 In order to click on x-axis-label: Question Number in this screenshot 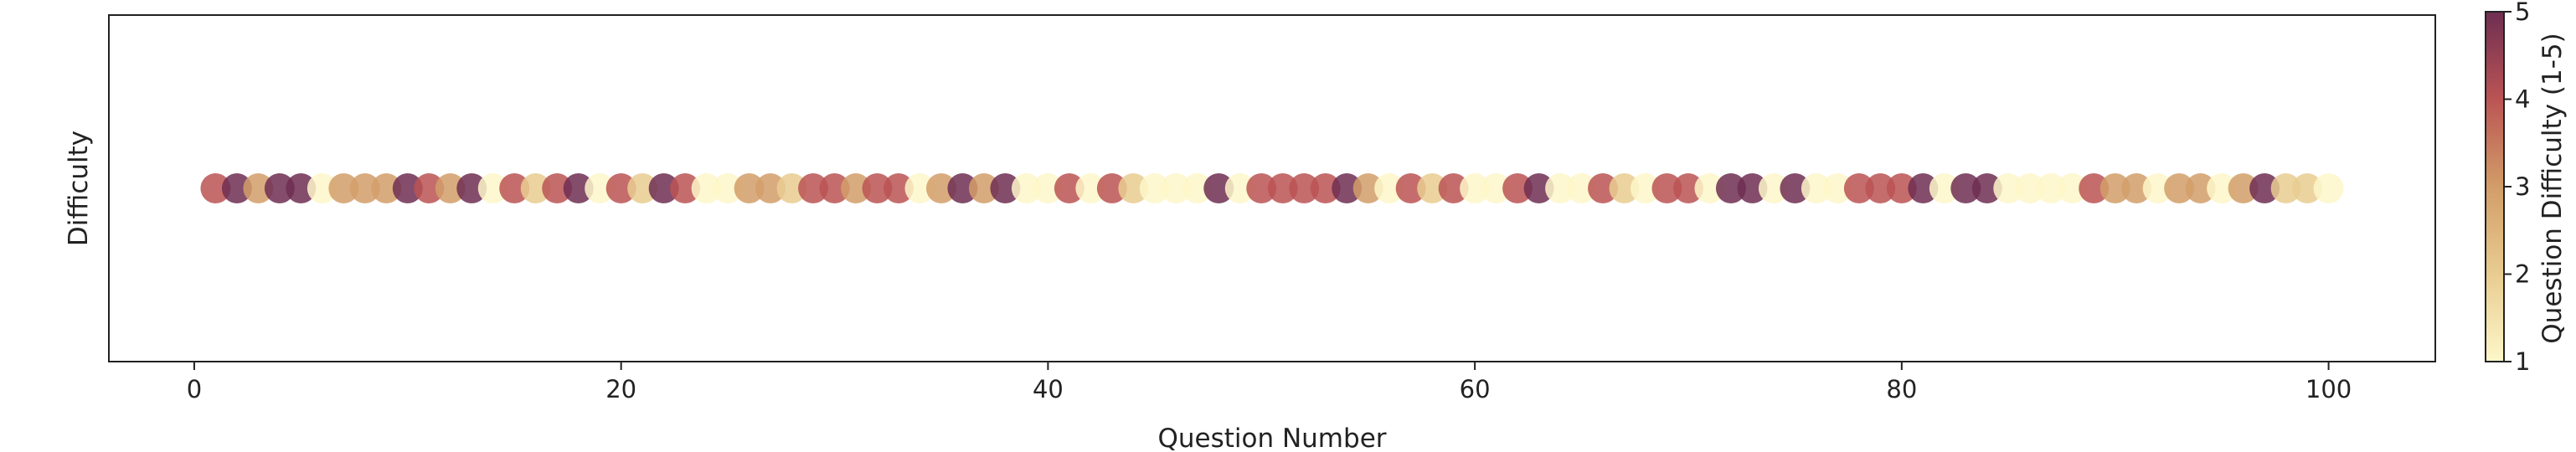, I will do `click(1271, 438)`.